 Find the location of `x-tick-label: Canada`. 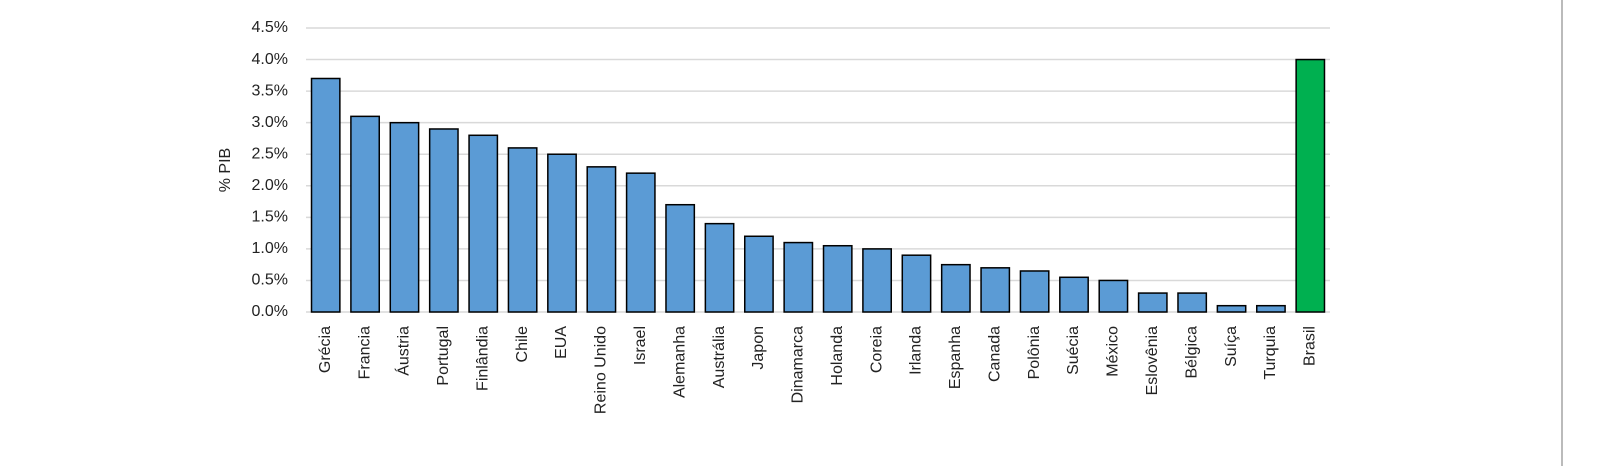

x-tick-label: Canada is located at coordinates (994, 354).